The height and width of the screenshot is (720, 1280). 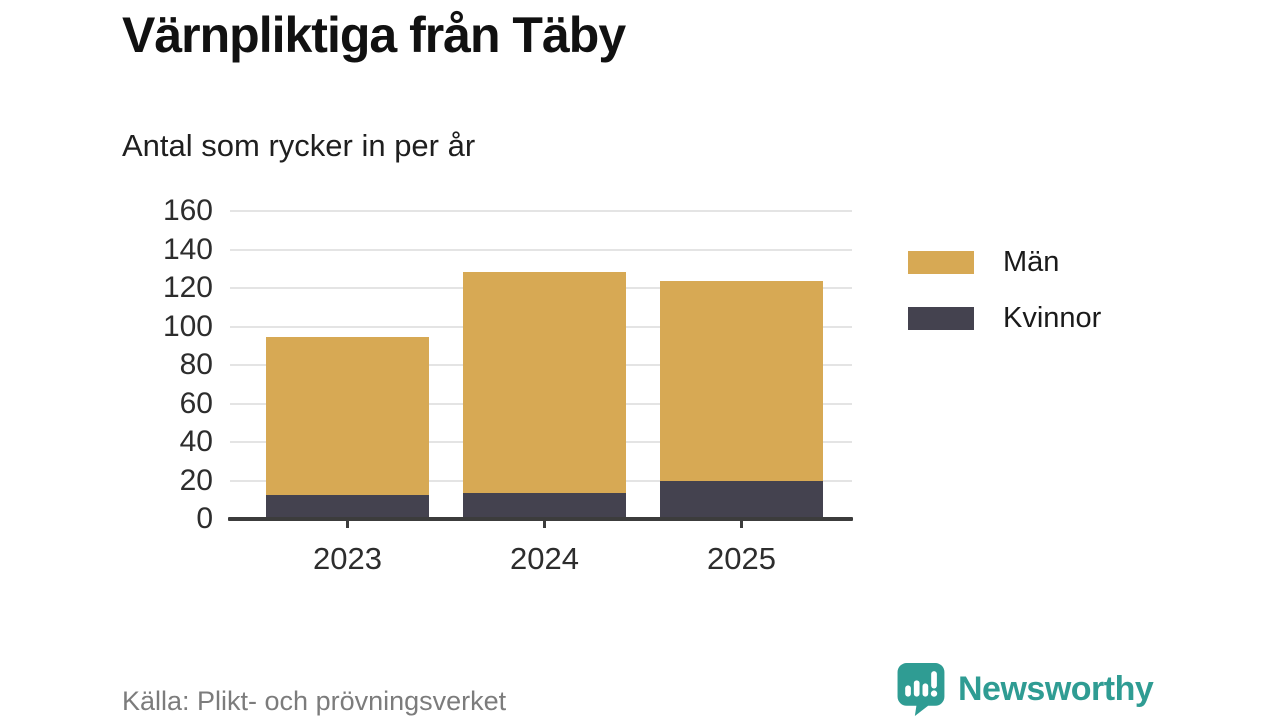 I want to click on bar-2025-kvinnor, so click(x=741, y=499).